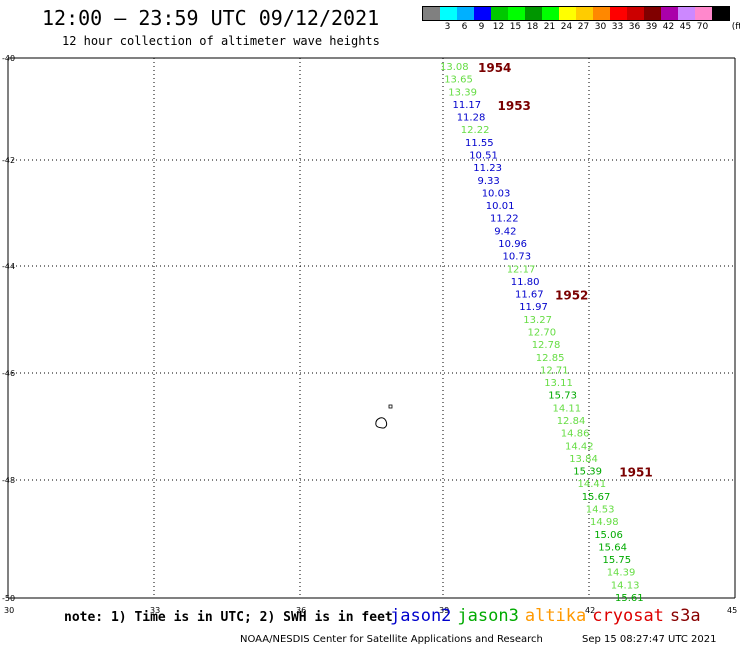  I want to click on swh-value: 13.84, so click(583, 459).